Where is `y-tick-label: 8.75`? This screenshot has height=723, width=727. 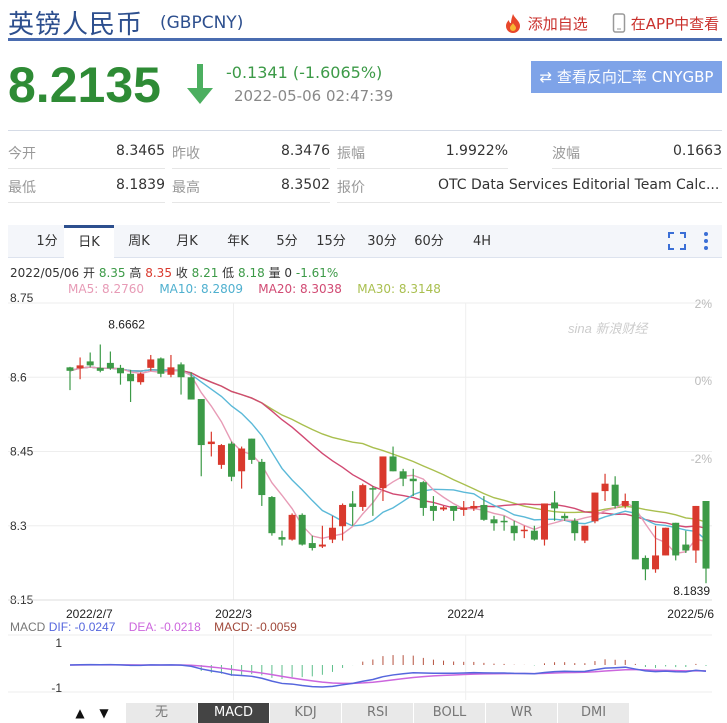
y-tick-label: 8.75 is located at coordinates (22, 298).